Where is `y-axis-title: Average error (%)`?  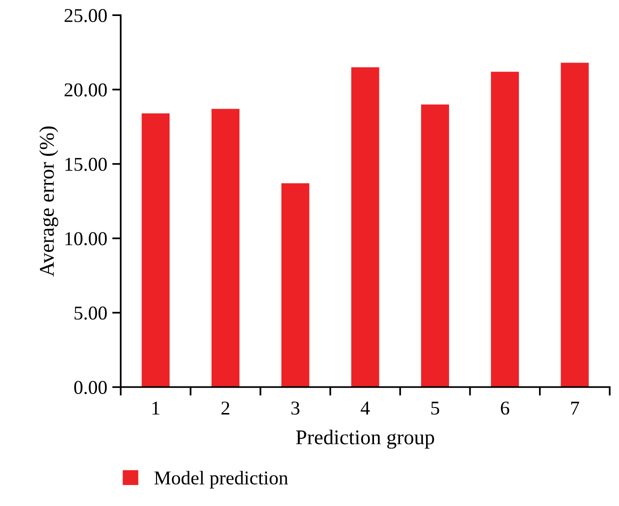 y-axis-title: Average error (%) is located at coordinates (48, 201).